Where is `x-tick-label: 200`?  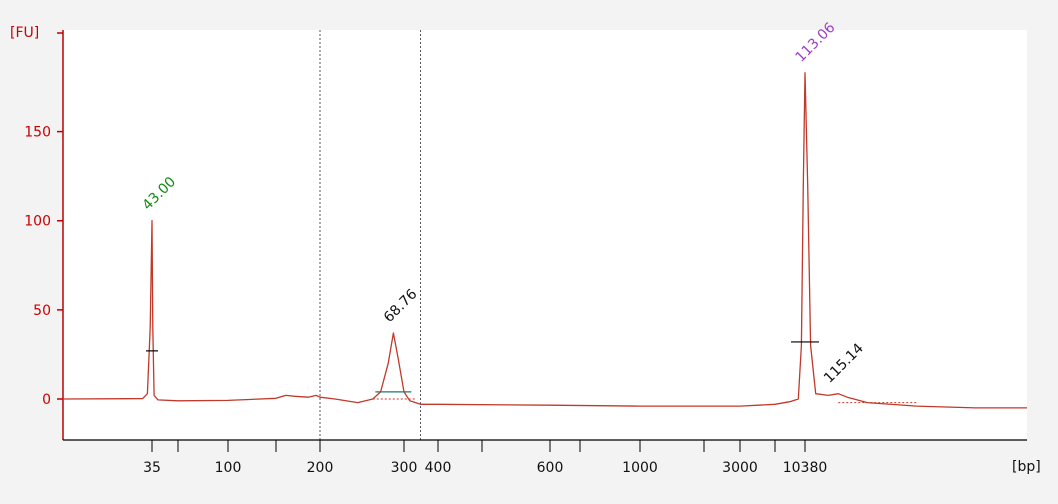
x-tick-label: 200 is located at coordinates (320, 468).